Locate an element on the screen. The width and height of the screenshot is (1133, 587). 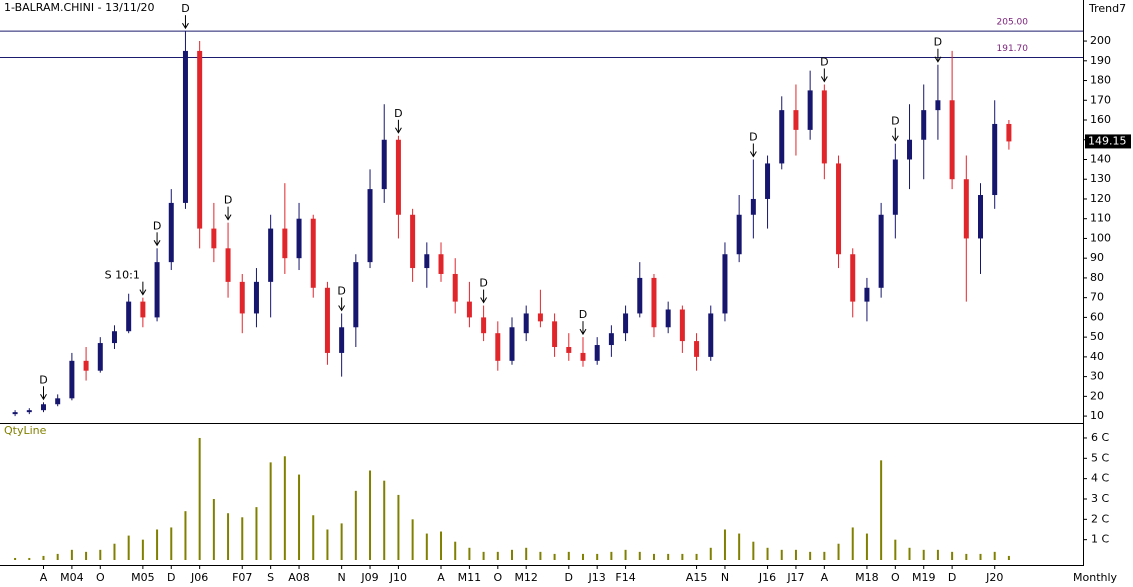
x-tick-label: M19 is located at coordinates (924, 577).